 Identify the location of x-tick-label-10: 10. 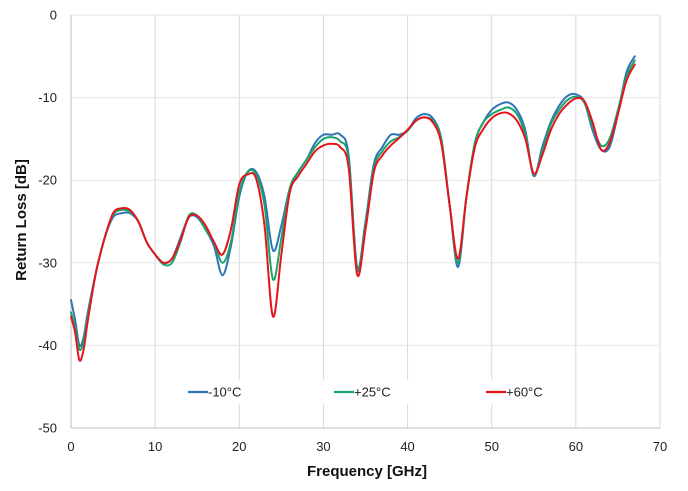
(155, 446).